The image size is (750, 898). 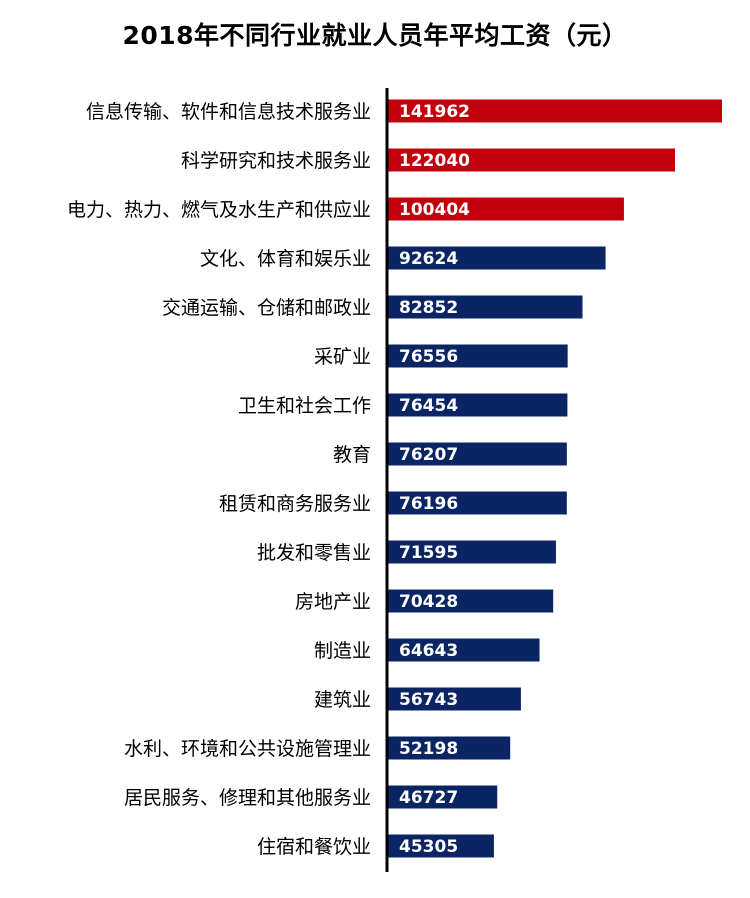 I want to click on value-label-2: 100404, so click(x=434, y=210).